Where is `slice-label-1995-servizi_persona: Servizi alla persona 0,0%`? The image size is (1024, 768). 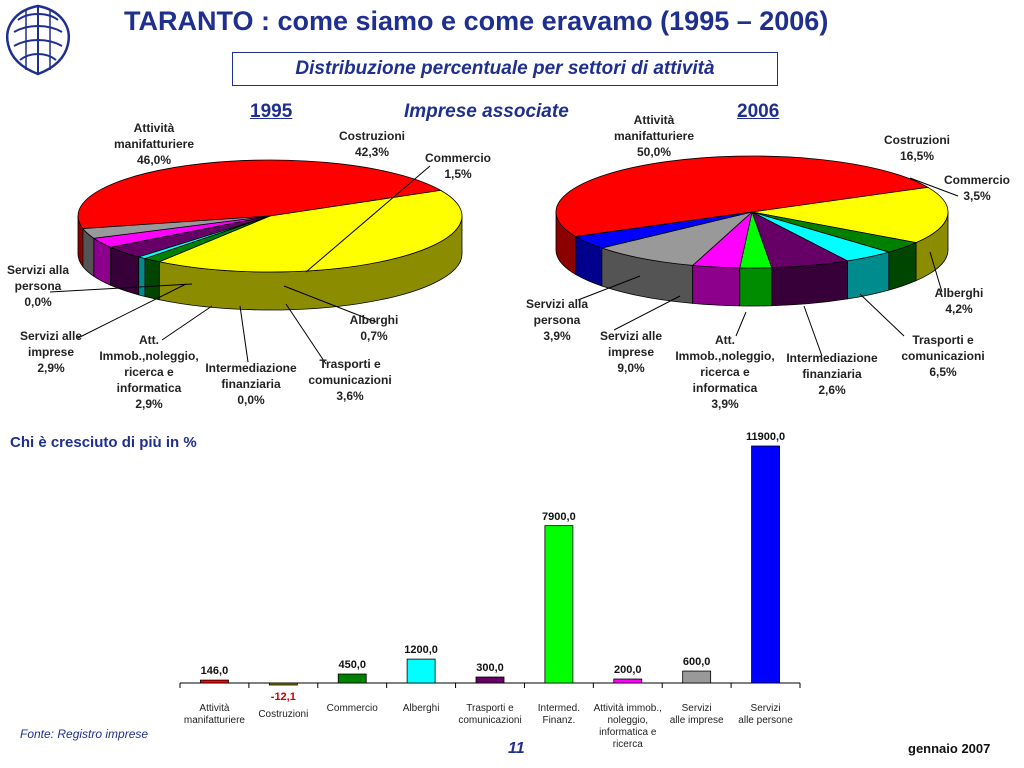
slice-label-1995-servizi_persona: Servizi alla persona 0,0% is located at coordinates (38, 286).